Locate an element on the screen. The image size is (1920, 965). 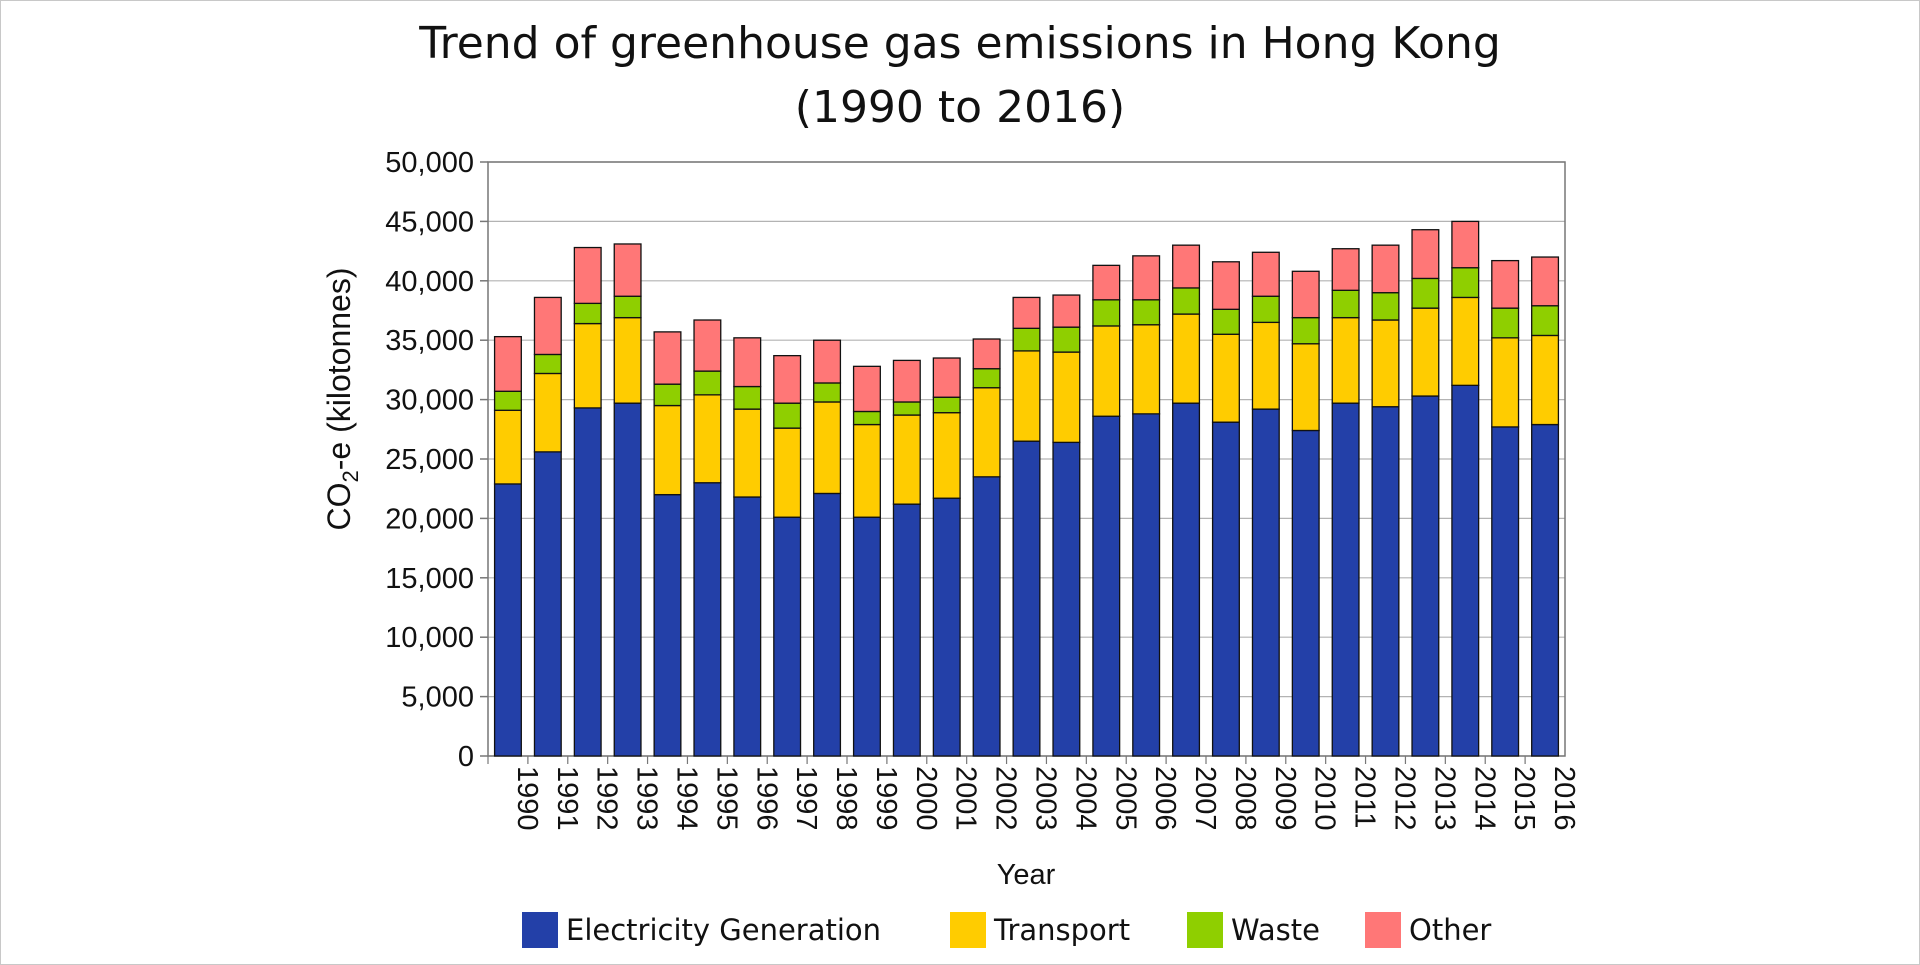
legend-item-waste: Waste is located at coordinates (1253, 930).